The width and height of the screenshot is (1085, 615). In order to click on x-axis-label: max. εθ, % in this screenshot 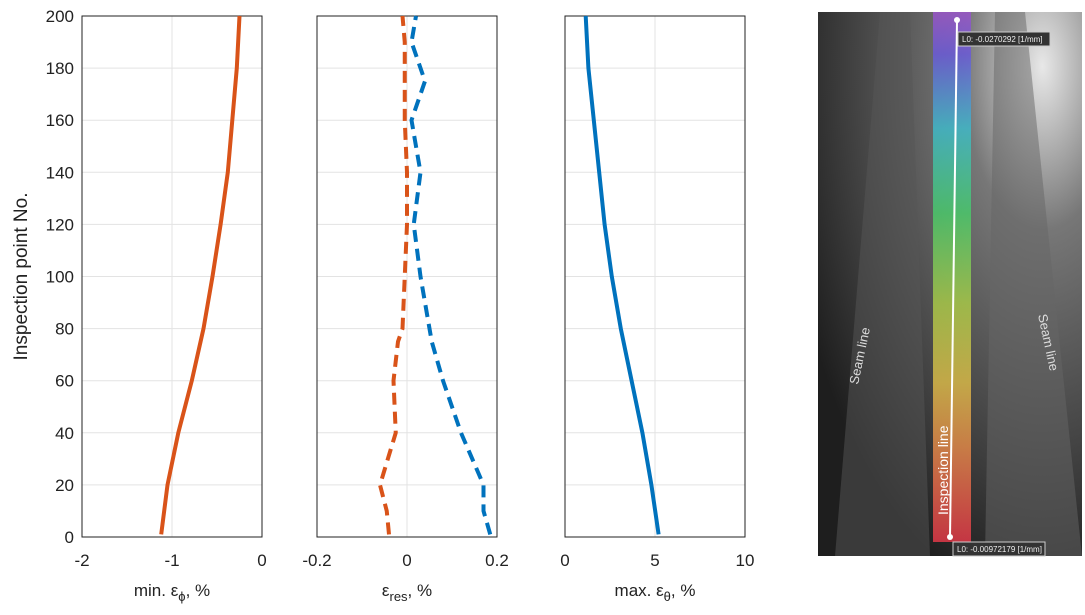, I will do `click(655, 592)`.